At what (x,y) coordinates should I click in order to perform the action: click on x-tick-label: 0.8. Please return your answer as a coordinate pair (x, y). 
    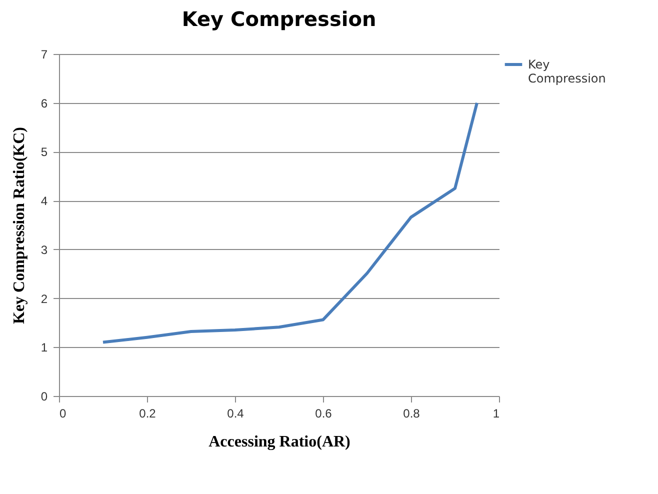
    Looking at the image, I should click on (411, 413).